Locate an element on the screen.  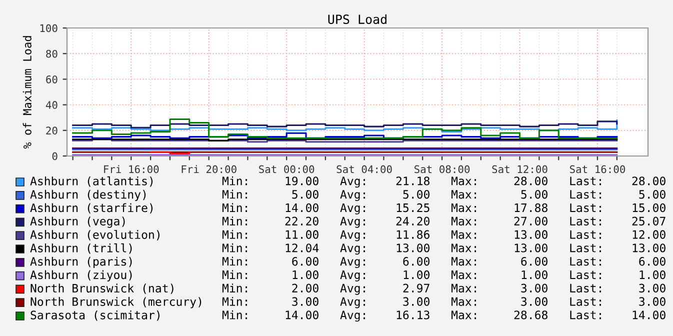
legend-label: Ashburn (vega) is located at coordinates (77, 222).